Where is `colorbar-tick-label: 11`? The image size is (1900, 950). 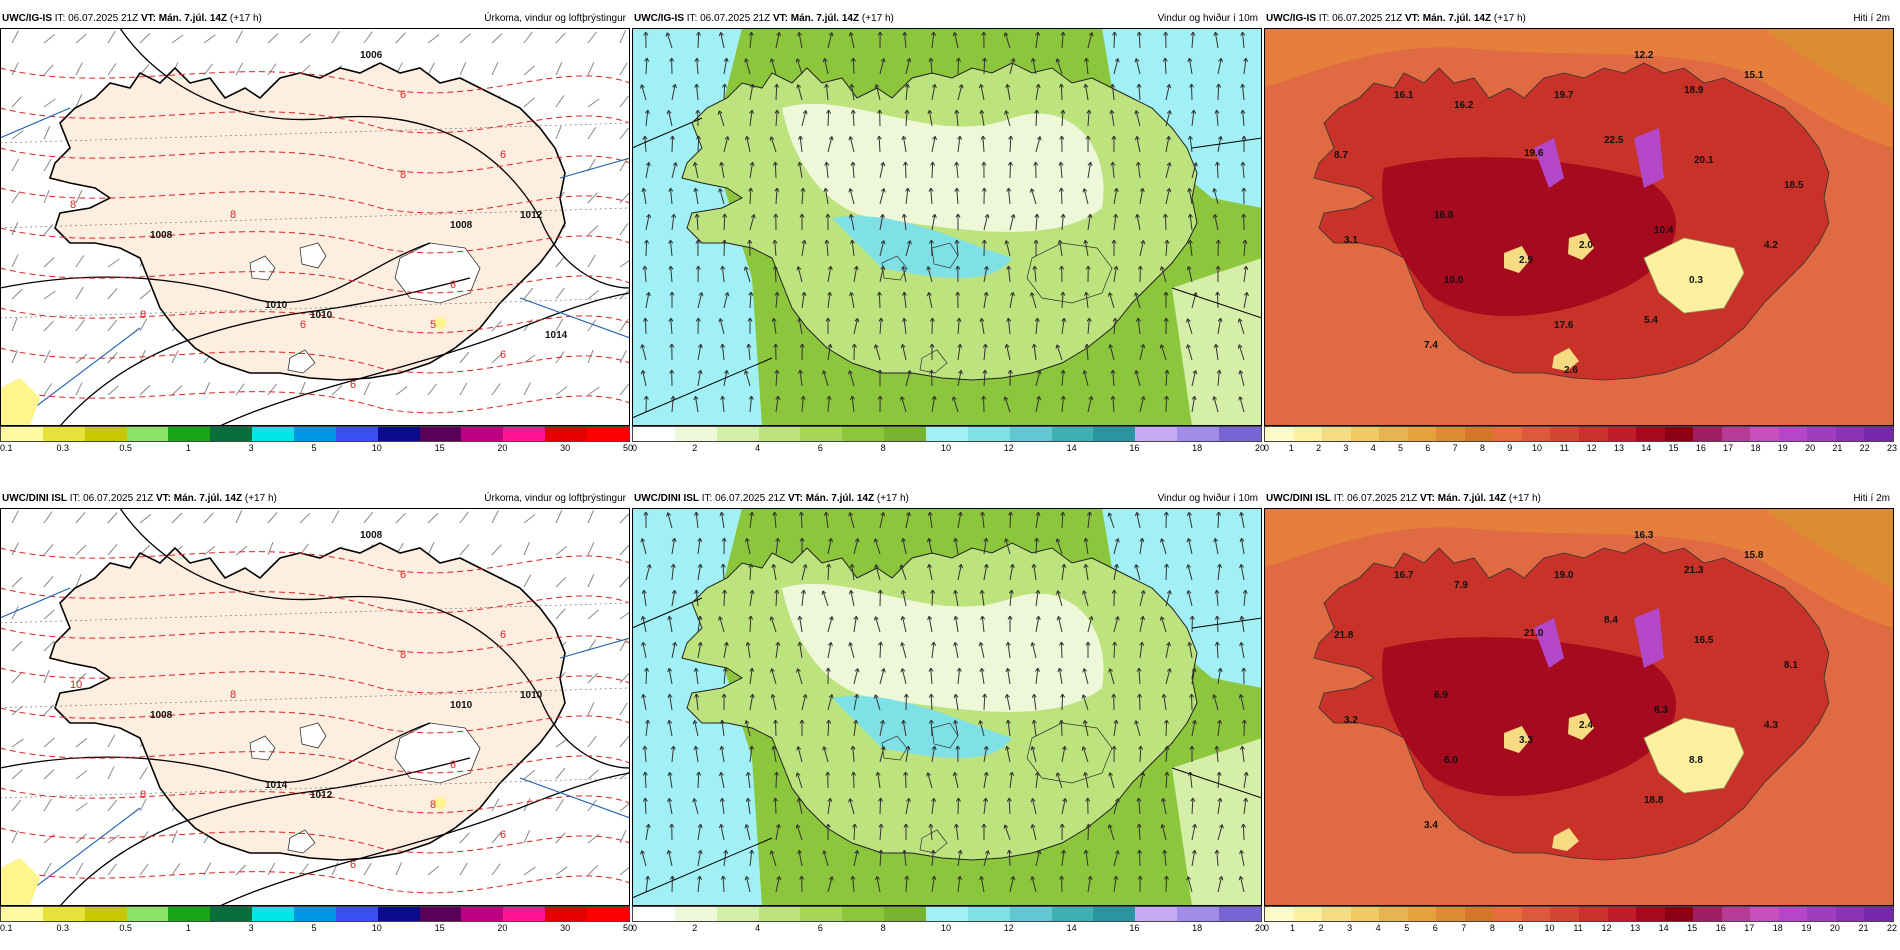
colorbar-tick-label: 11 is located at coordinates (1578, 928).